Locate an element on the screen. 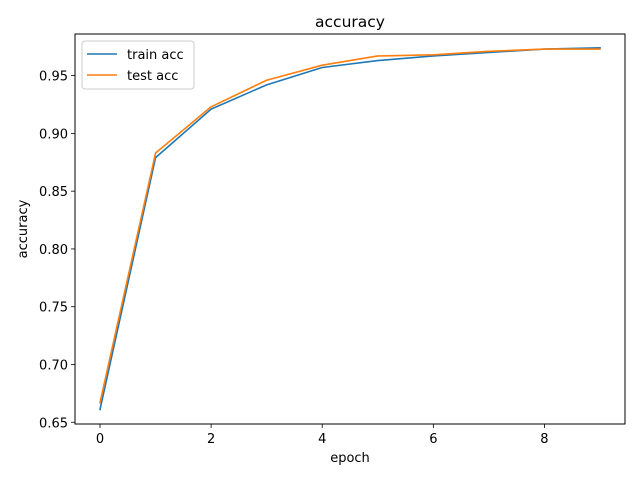  legend-box is located at coordinates (138, 65).